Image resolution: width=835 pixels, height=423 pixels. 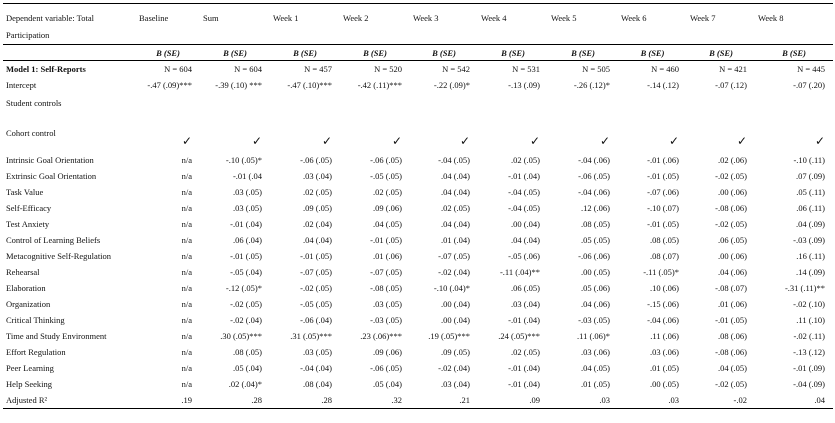 I want to click on value-cell: -.03 (.05), so click(x=594, y=320).